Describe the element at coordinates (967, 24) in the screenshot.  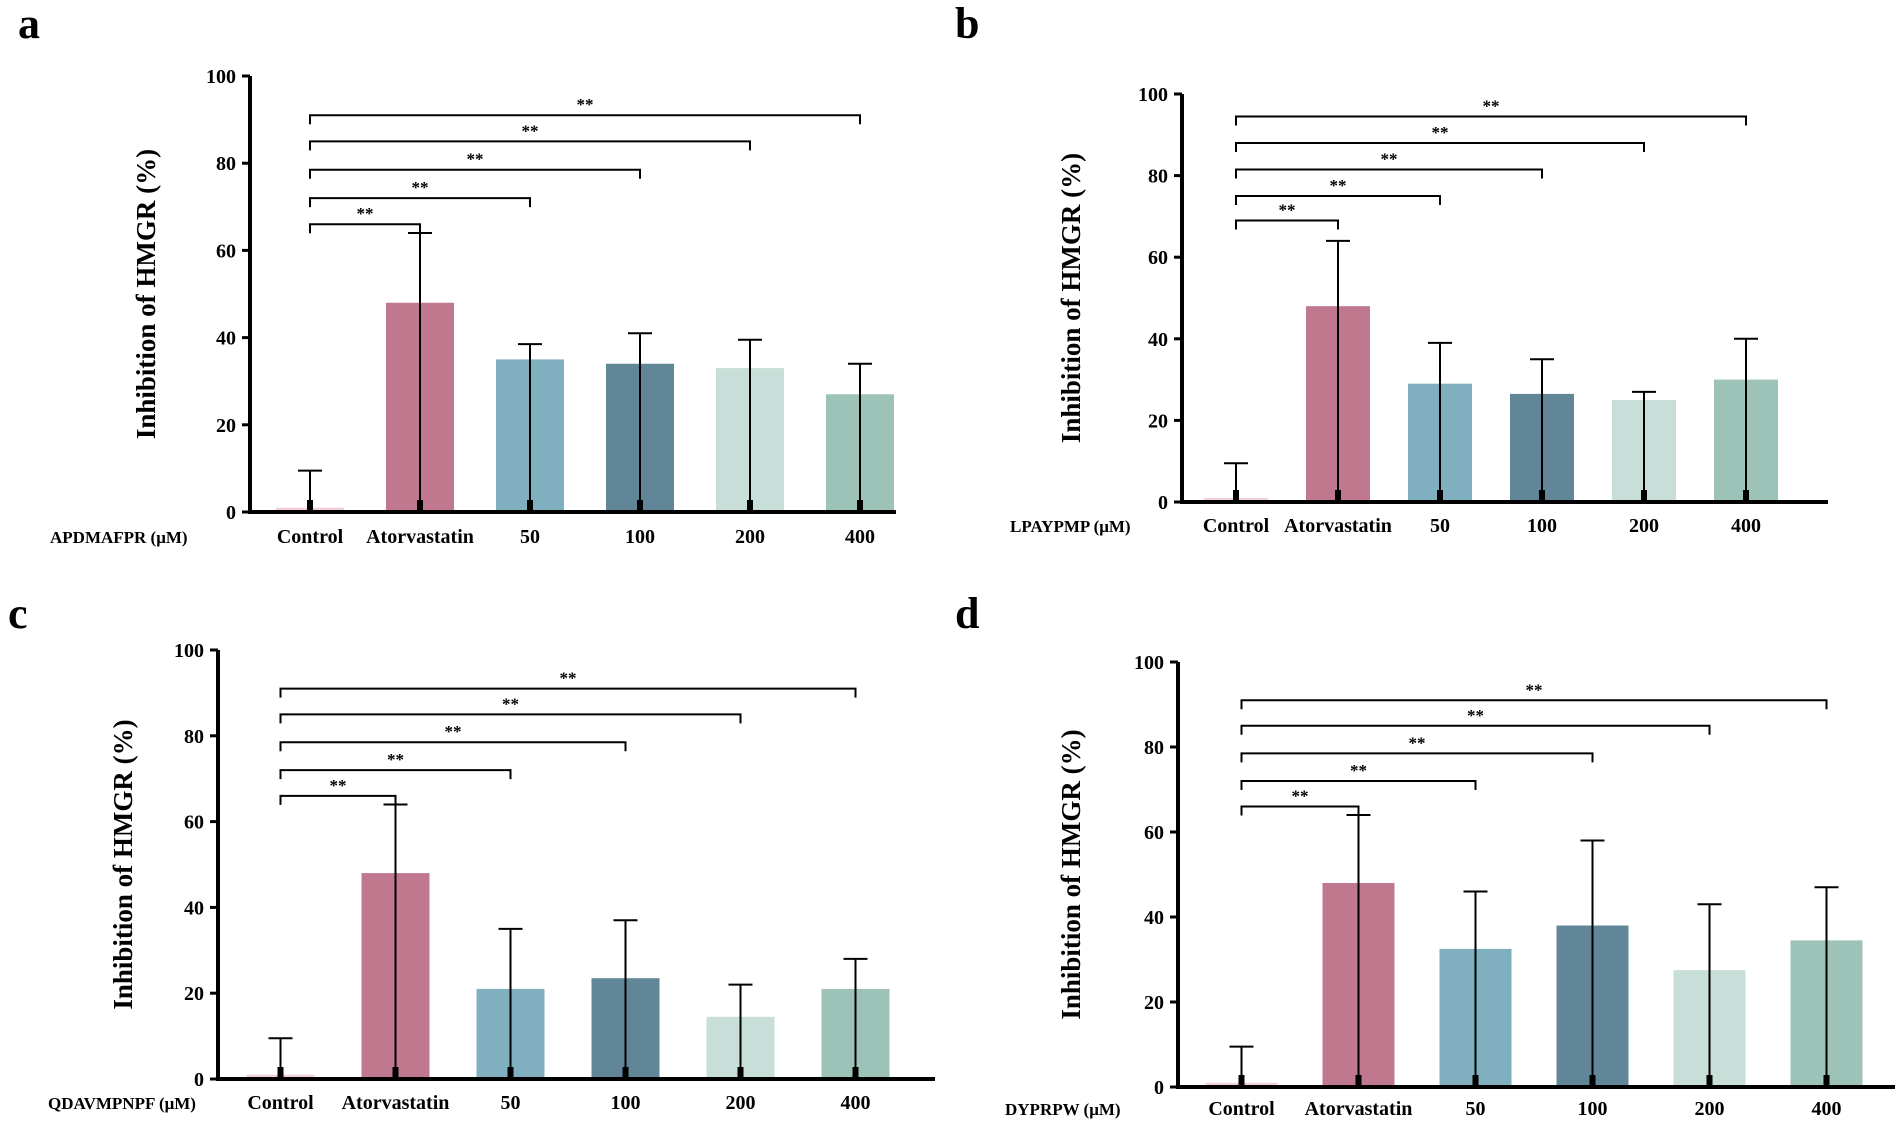
I see `panel-letter: b` at that location.